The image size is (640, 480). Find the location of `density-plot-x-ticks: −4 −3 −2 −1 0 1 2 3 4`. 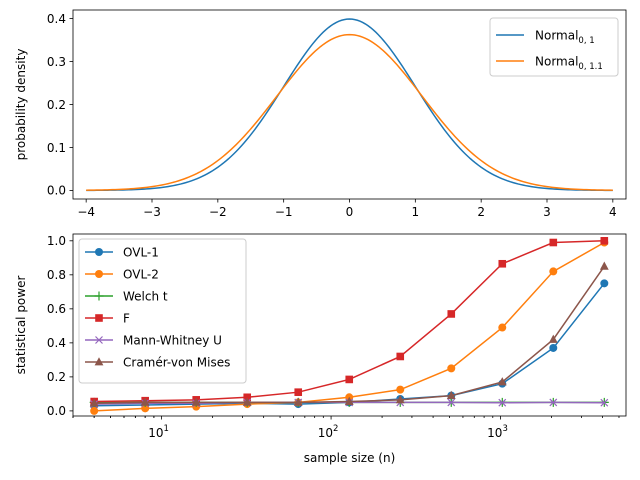

density-plot-x-ticks: −4 −3 −2 −1 0 1 2 3 4 is located at coordinates (347, 209).